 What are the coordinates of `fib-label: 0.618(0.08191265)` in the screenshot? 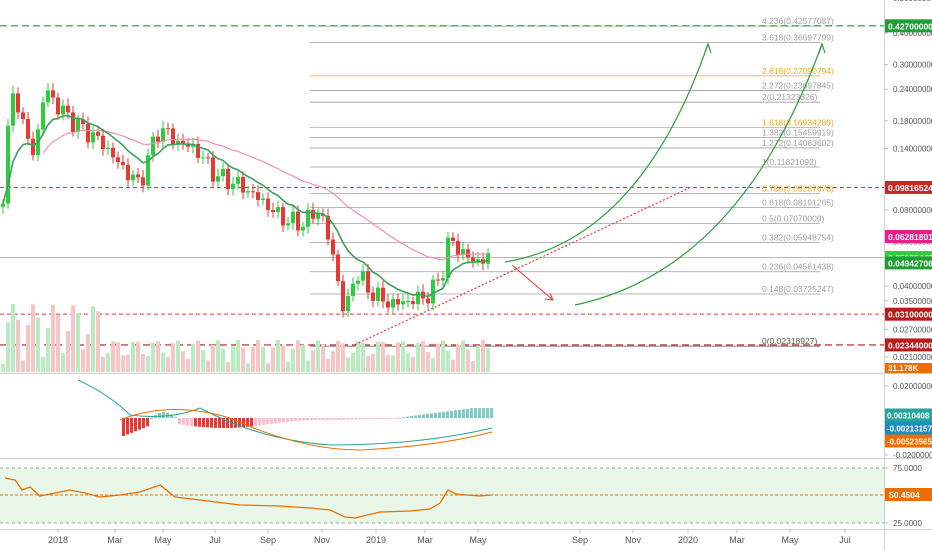 It's located at (798, 202).